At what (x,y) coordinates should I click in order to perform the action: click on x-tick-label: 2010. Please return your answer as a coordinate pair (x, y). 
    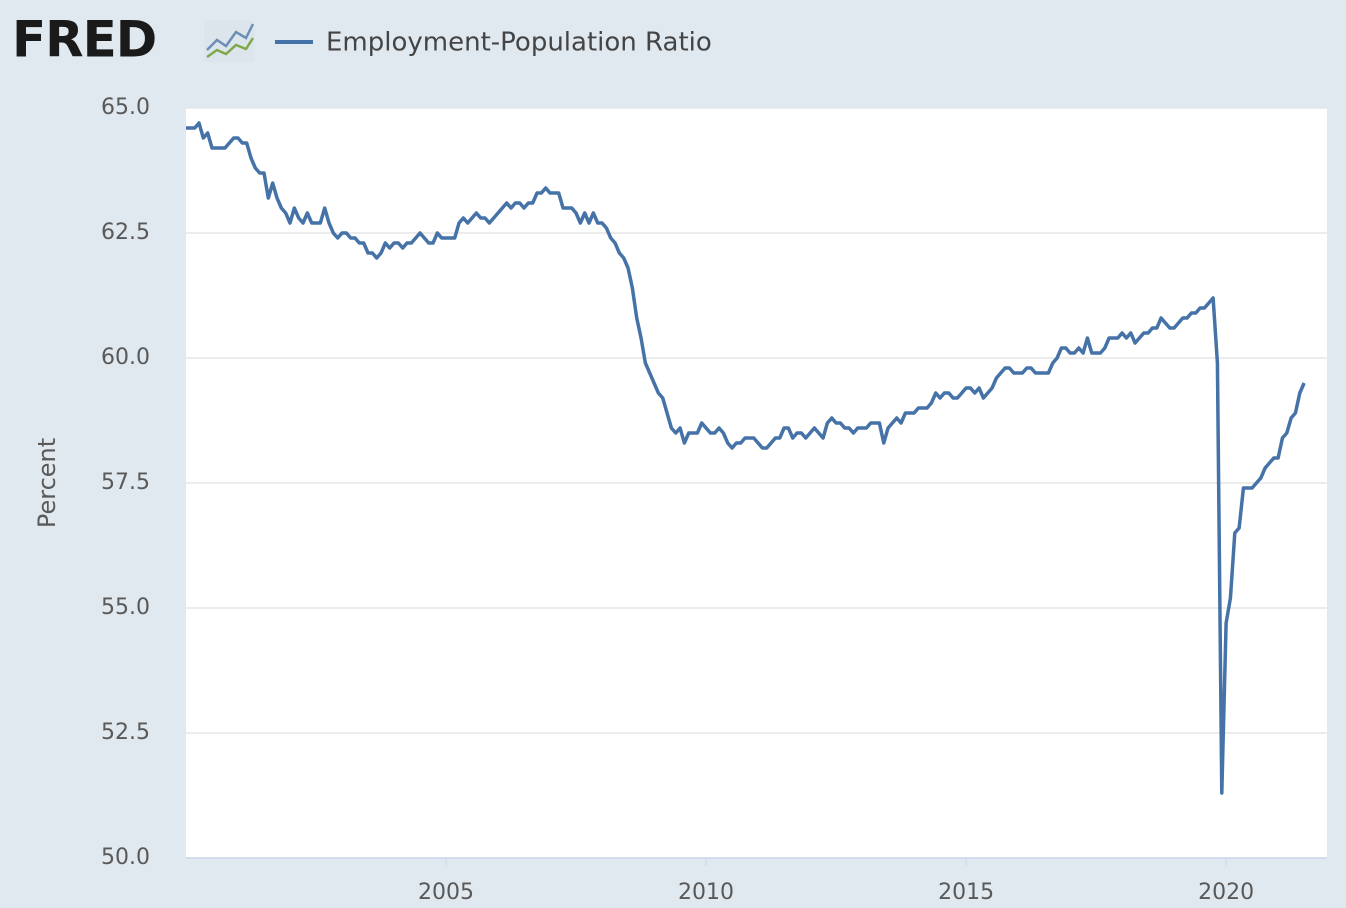
    Looking at the image, I should click on (706, 892).